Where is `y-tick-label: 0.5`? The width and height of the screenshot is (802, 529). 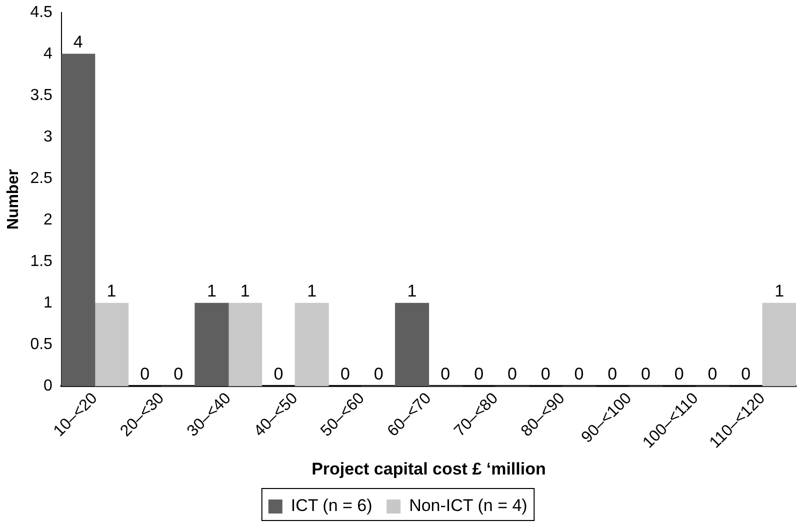
y-tick-label: 0.5 is located at coordinates (41, 345).